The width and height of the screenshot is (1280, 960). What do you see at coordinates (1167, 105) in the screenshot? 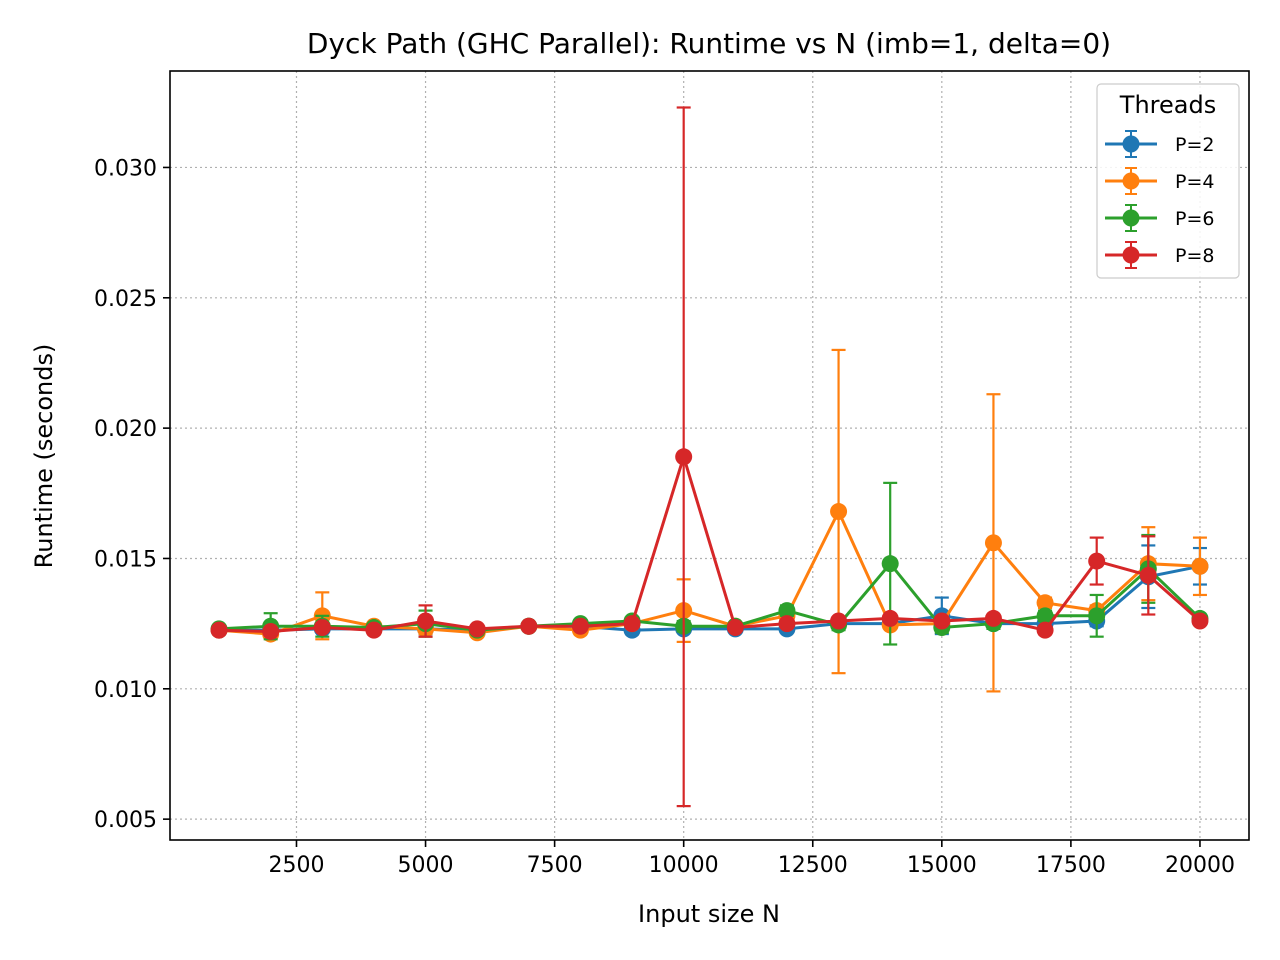
I see `legend-title: Threads` at bounding box center [1167, 105].